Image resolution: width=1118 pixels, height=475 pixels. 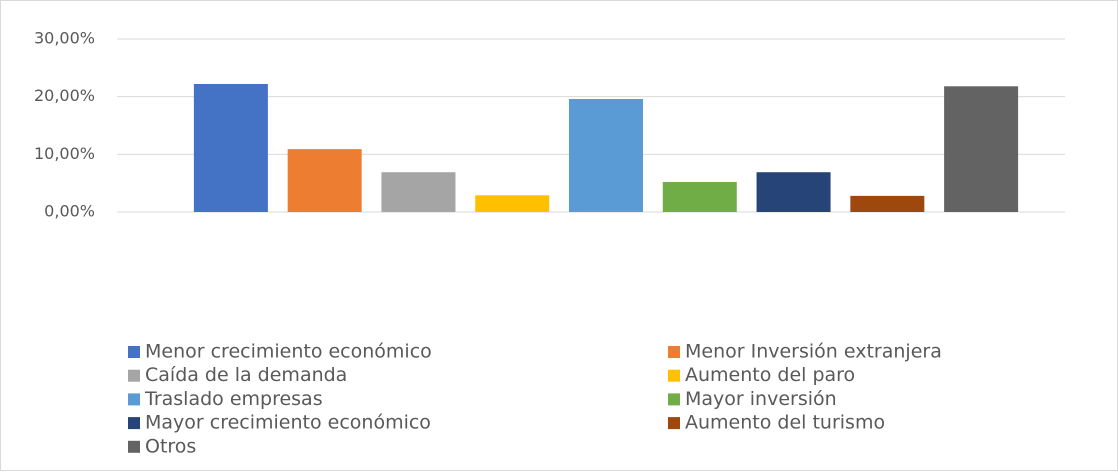 I want to click on legend-label: Otros, so click(x=170, y=446).